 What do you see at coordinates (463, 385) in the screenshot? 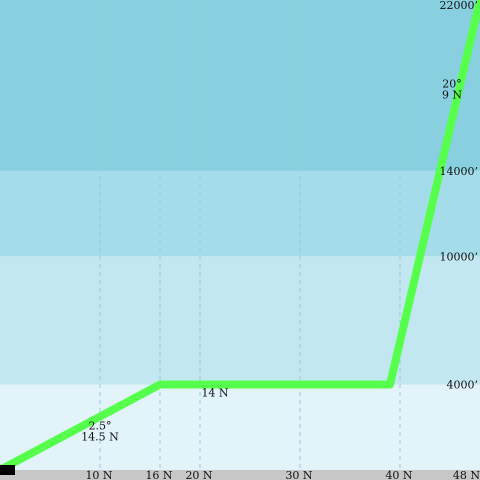
I see `y-tick-label-4000: 4000’` at bounding box center [463, 385].